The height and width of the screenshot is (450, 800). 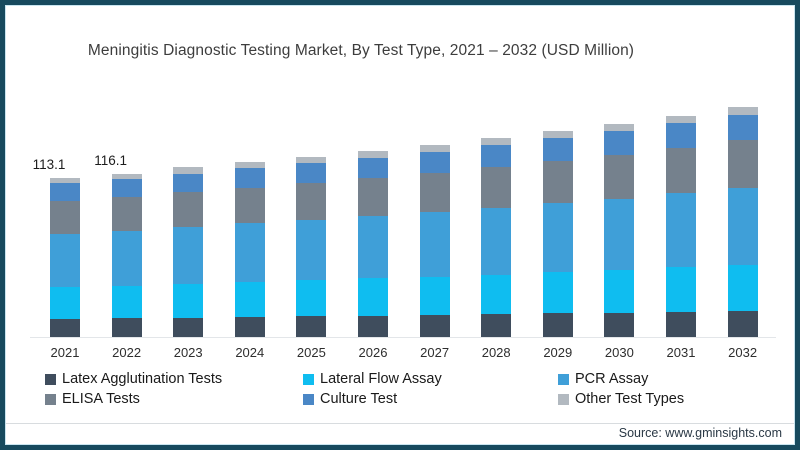 I want to click on x-axis-tick-label: 2028, so click(x=496, y=352).